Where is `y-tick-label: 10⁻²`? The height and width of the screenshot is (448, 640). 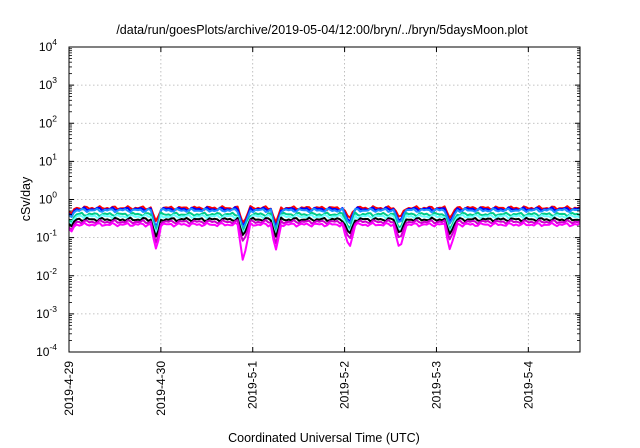
y-tick-label: 10⁻² is located at coordinates (46, 274).